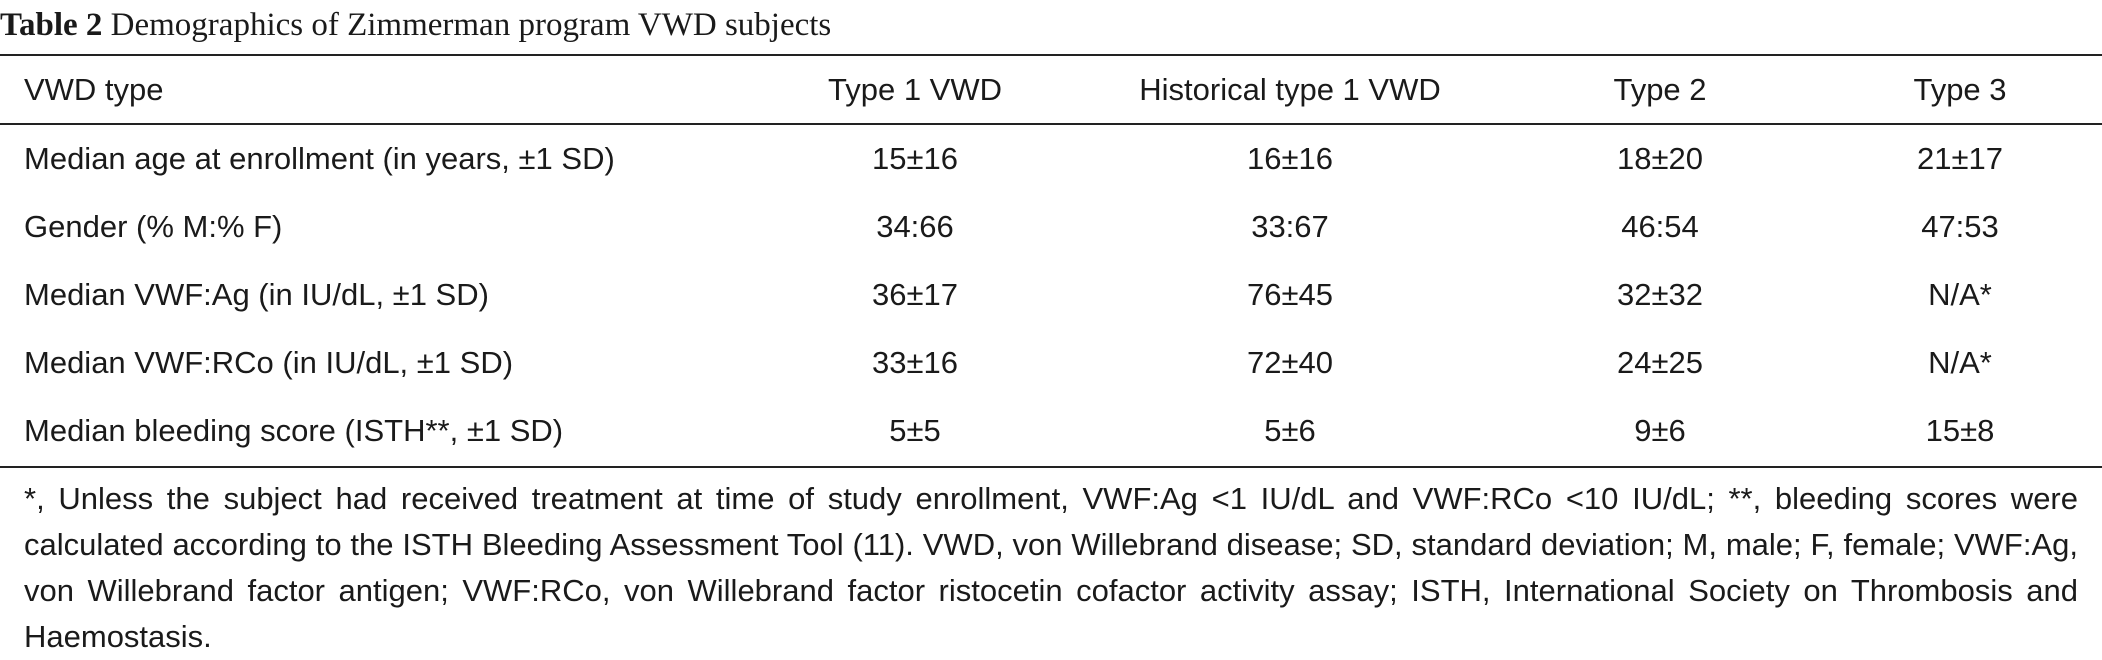 Image resolution: width=2102 pixels, height=660 pixels. What do you see at coordinates (256, 294) in the screenshot?
I see `row-label: Median VWF:Ag (in IU/dL, ±1 SD)` at bounding box center [256, 294].